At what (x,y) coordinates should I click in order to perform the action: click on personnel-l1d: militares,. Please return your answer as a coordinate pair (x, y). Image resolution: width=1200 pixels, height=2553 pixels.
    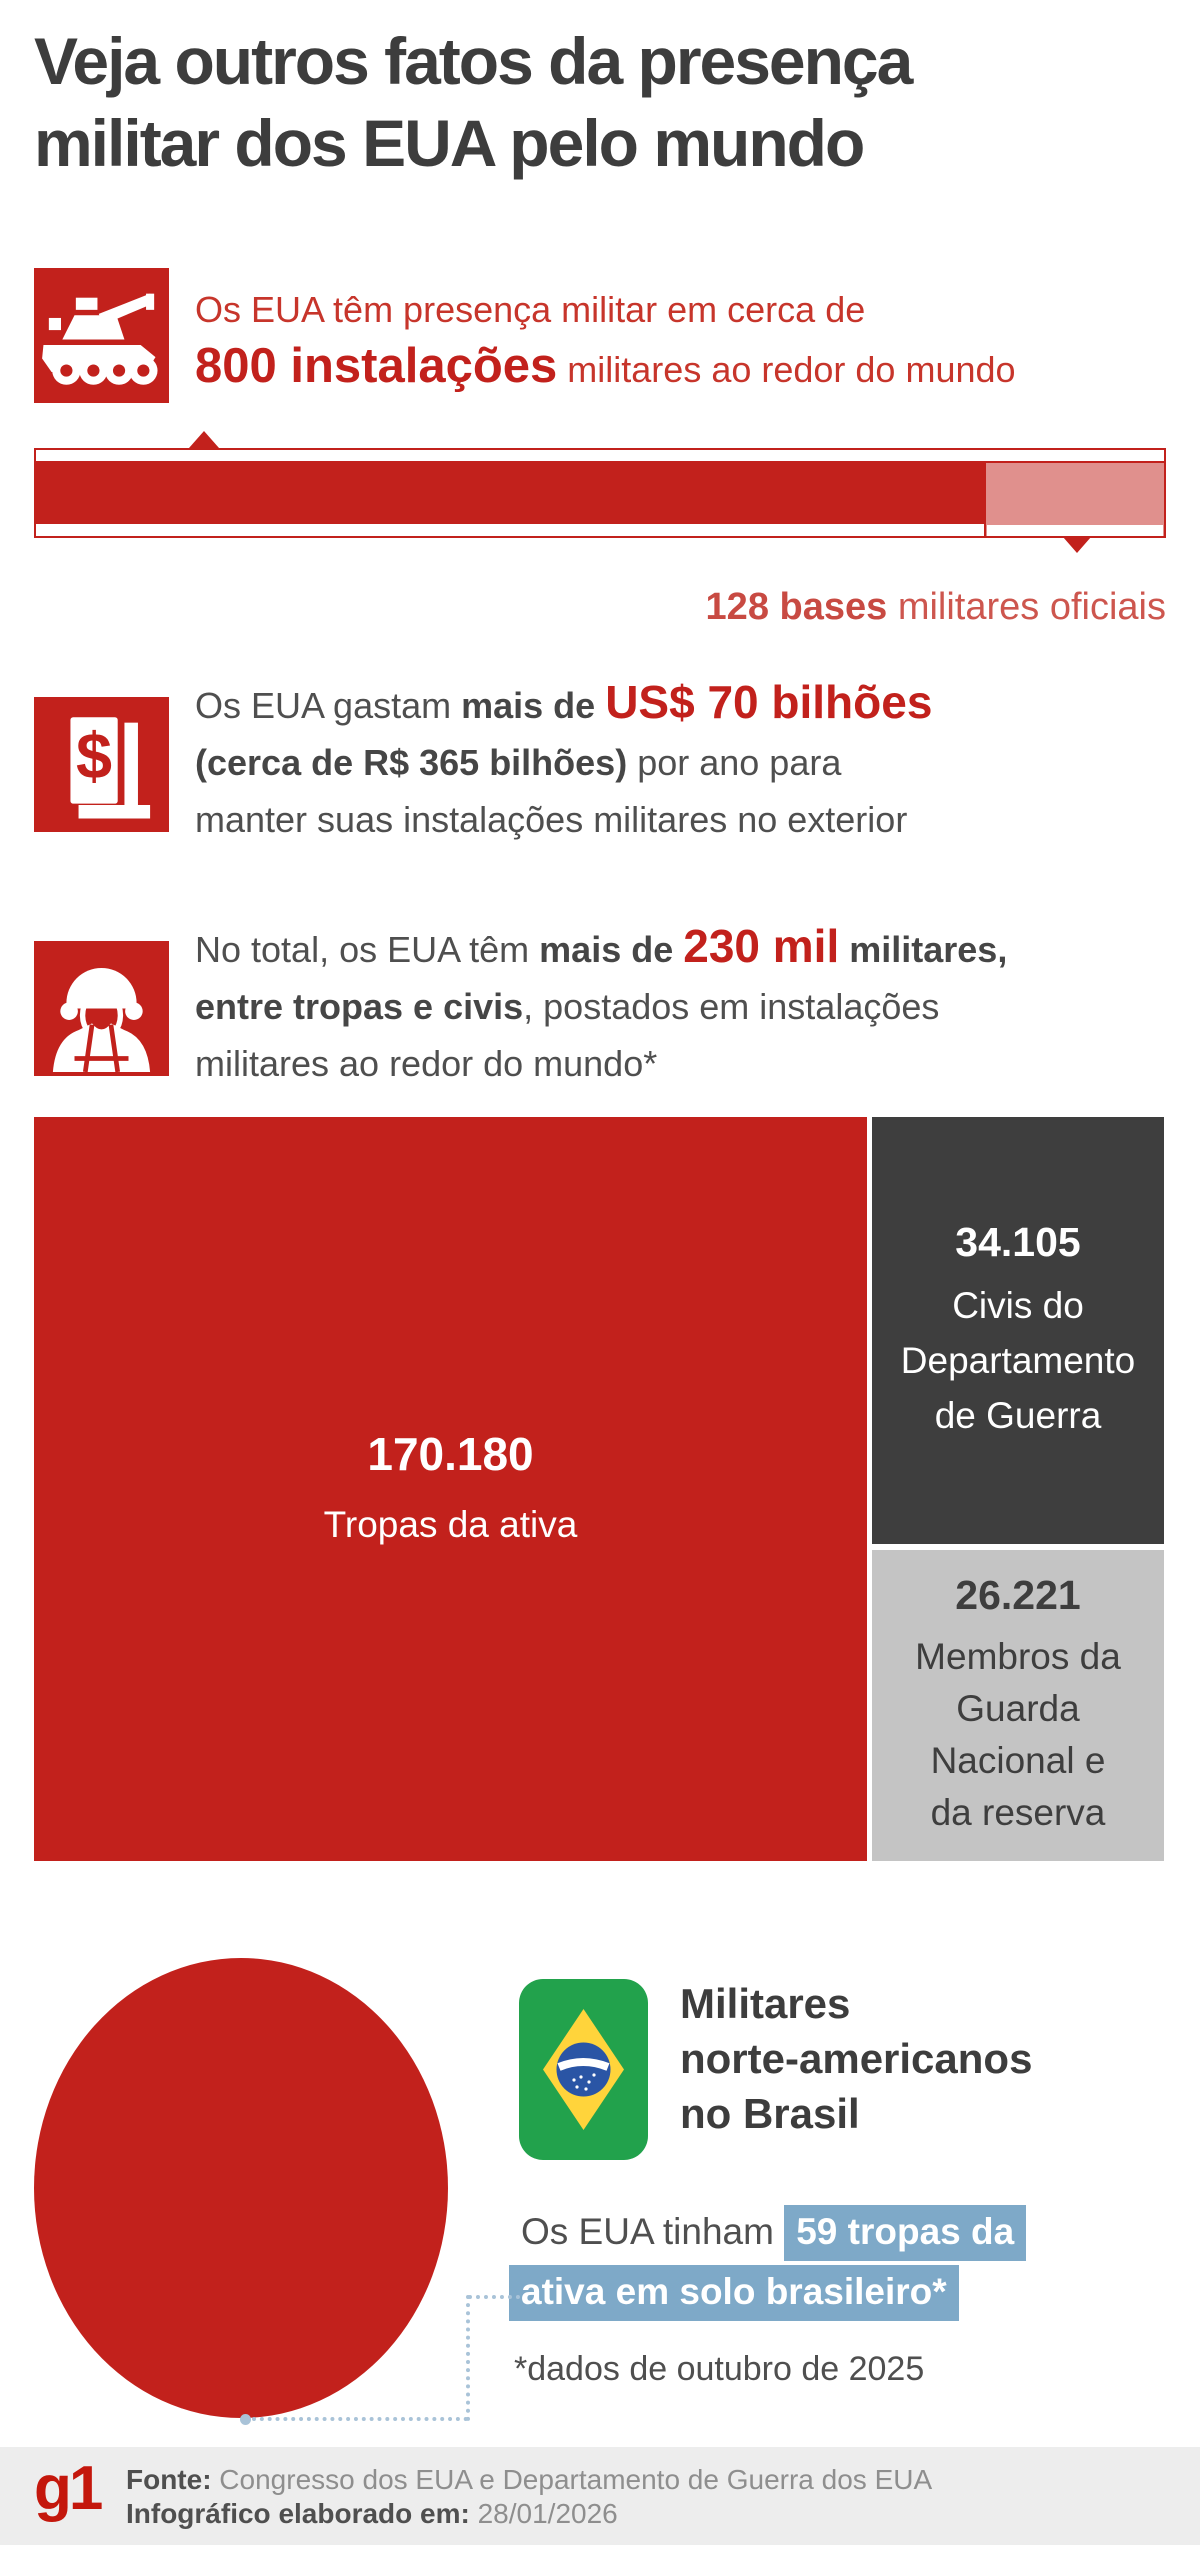
    Looking at the image, I should click on (923, 949).